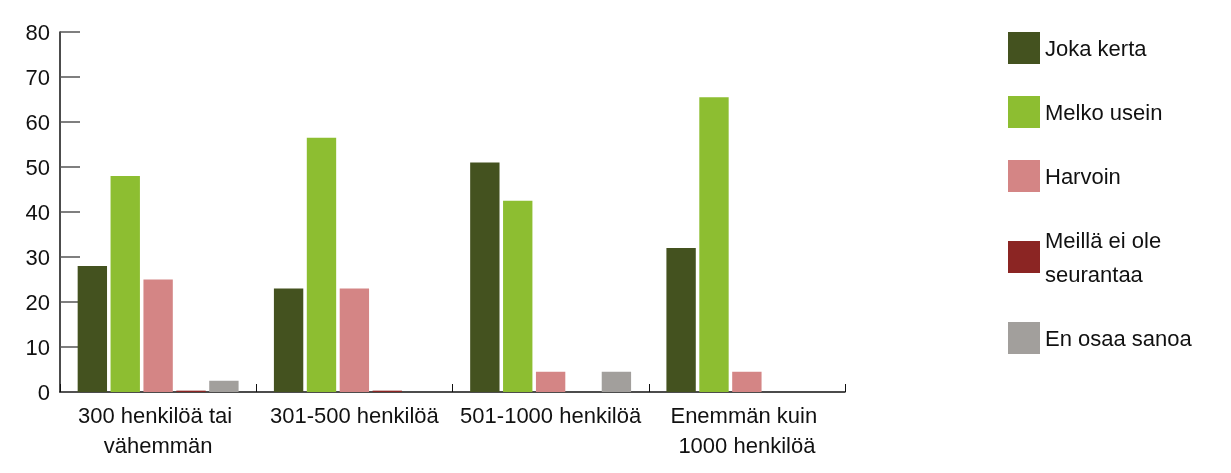  Describe the element at coordinates (1106, 257) in the screenshot. I see `legend-label: Meillä ei ole seurantaa` at that location.